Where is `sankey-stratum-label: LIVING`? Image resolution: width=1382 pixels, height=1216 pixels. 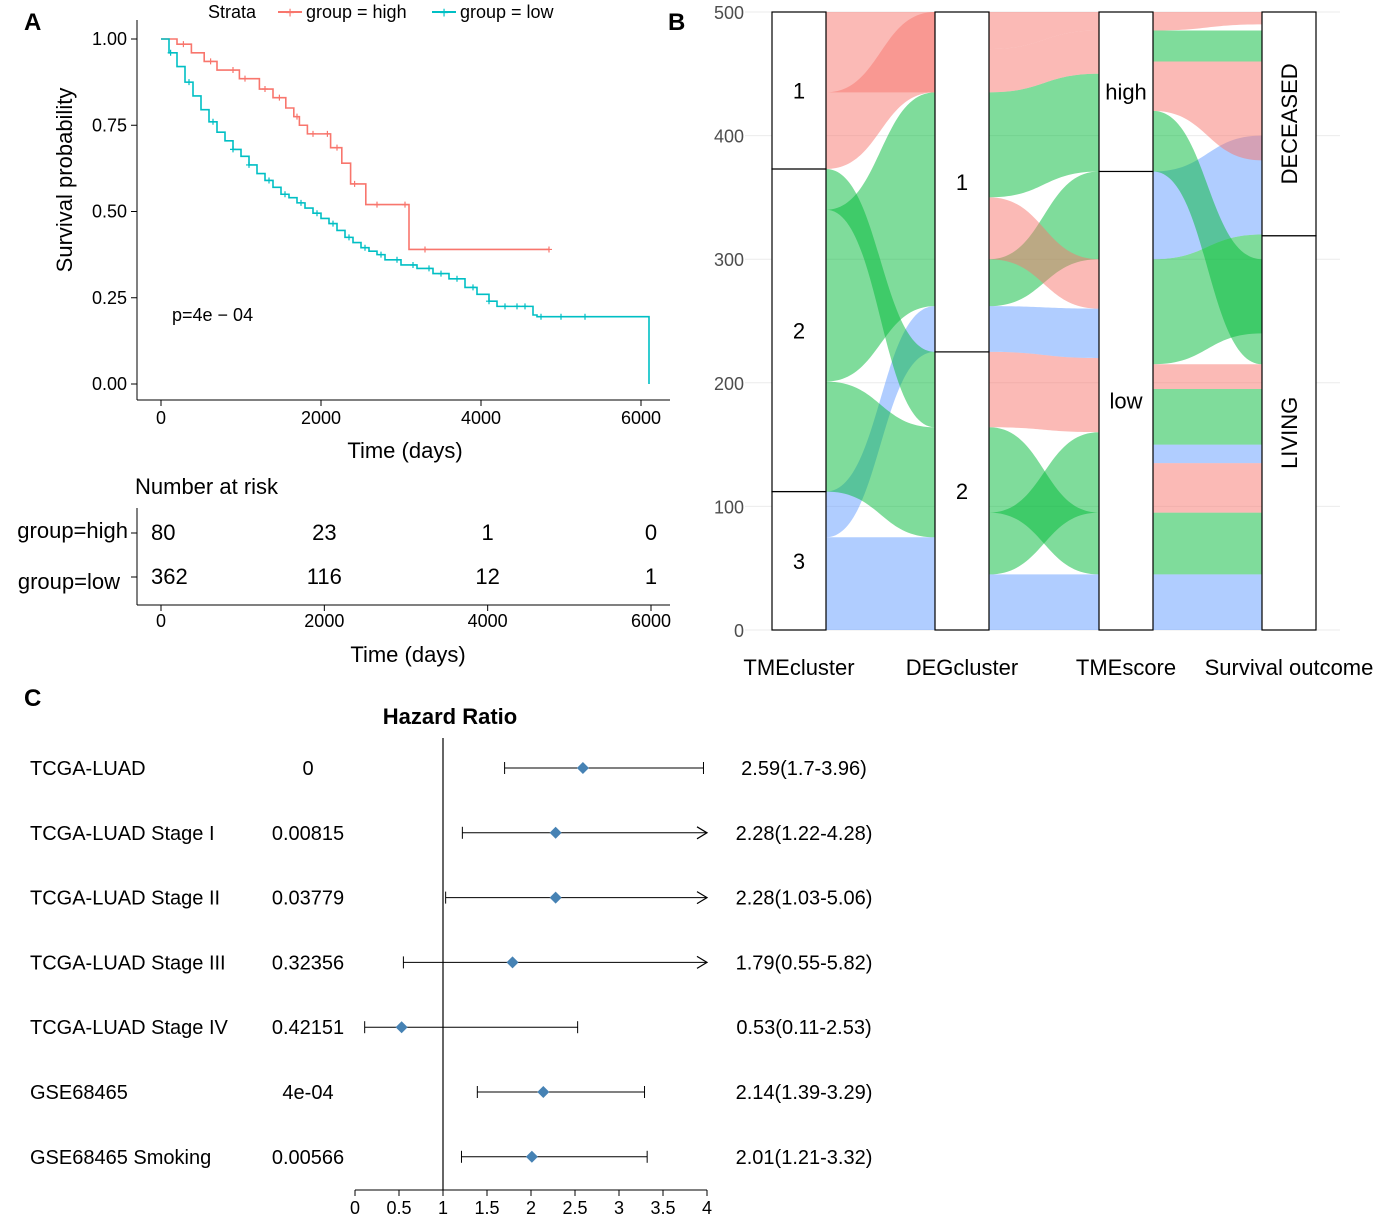
sankey-stratum-label: LIVING is located at coordinates (1289, 433).